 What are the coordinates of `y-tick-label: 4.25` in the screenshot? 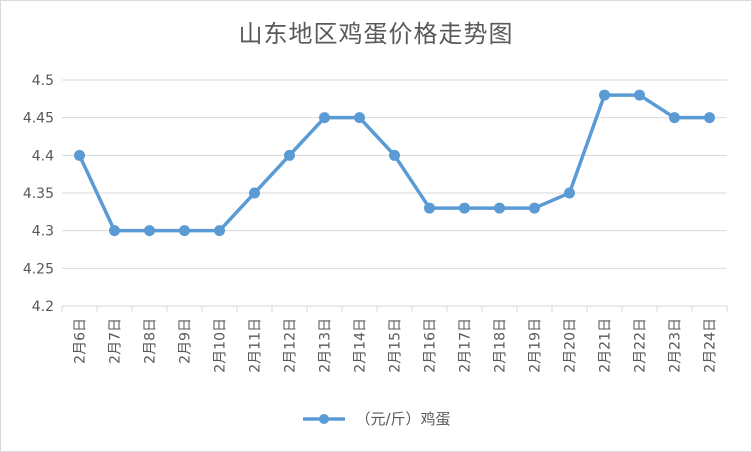 It's located at (38, 269).